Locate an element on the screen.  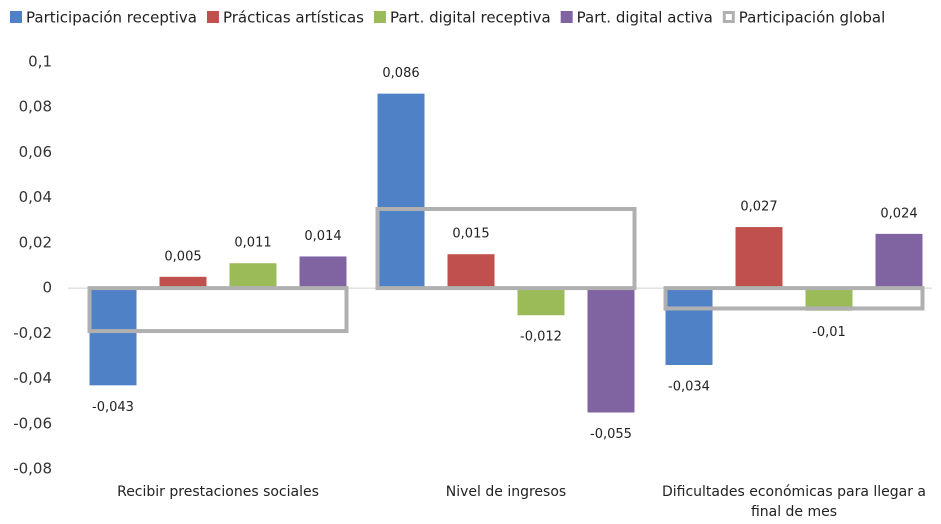
data-label: 0,024 is located at coordinates (898, 213).